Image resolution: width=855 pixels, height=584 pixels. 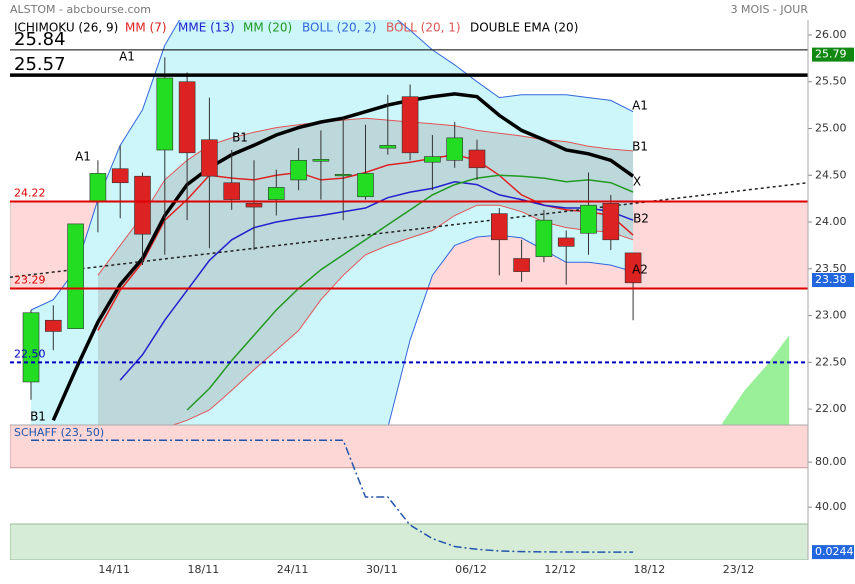 What do you see at coordinates (831, 361) in the screenshot?
I see `y-tick-label: 22.50` at bounding box center [831, 361].